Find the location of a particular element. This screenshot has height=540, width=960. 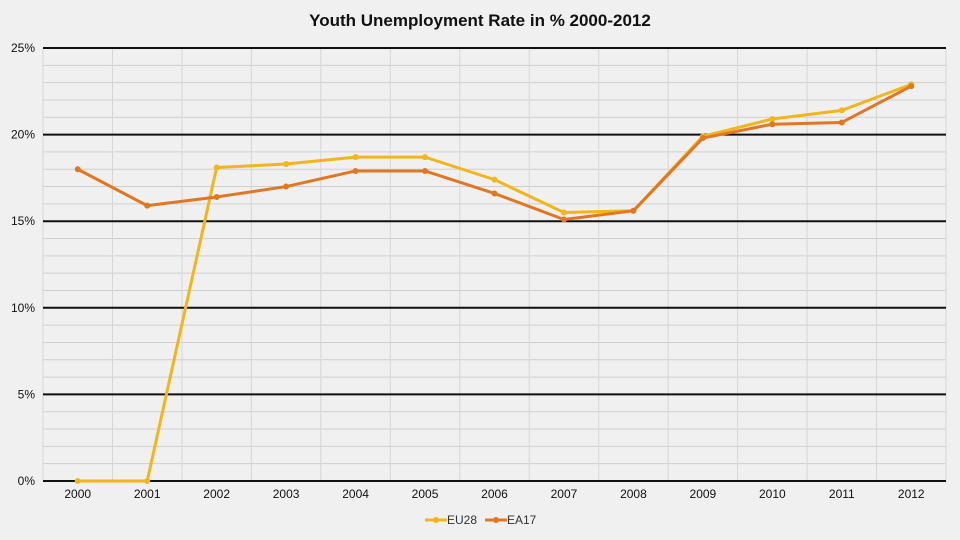

x-tick-label: 2012 is located at coordinates (911, 494).